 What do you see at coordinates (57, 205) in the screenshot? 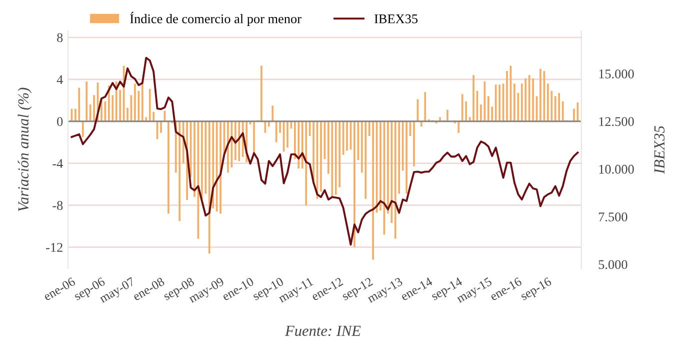
I see `y-tick-label: -8` at bounding box center [57, 205].